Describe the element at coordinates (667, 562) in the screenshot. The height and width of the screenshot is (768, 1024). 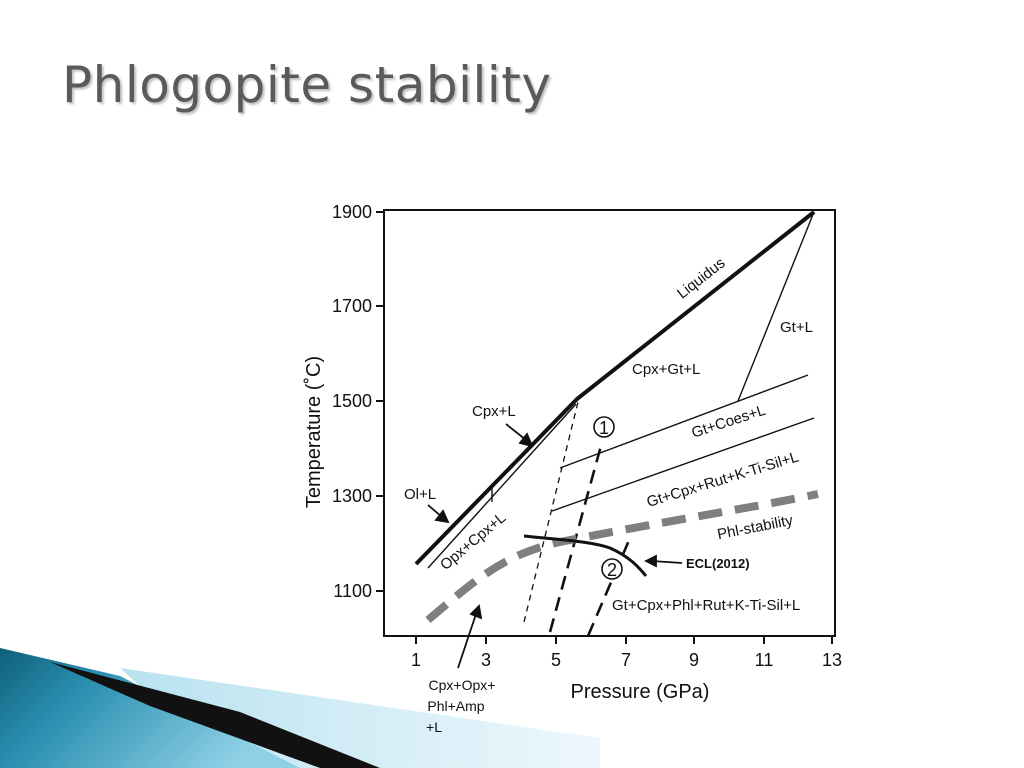
I see `arrow-ecl` at that location.